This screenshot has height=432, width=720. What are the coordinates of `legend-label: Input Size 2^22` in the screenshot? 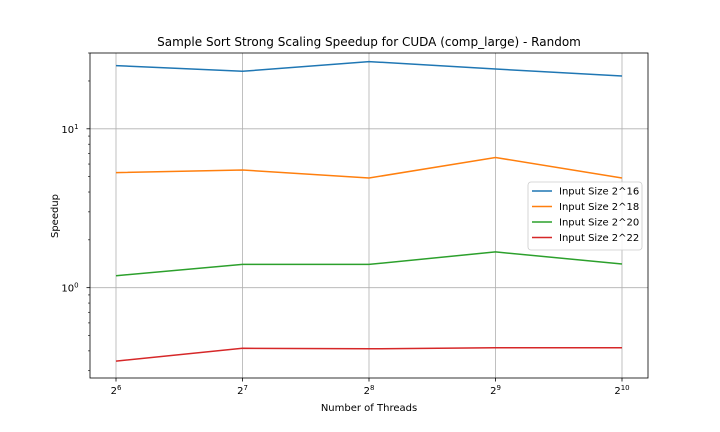 It's located at (599, 238).